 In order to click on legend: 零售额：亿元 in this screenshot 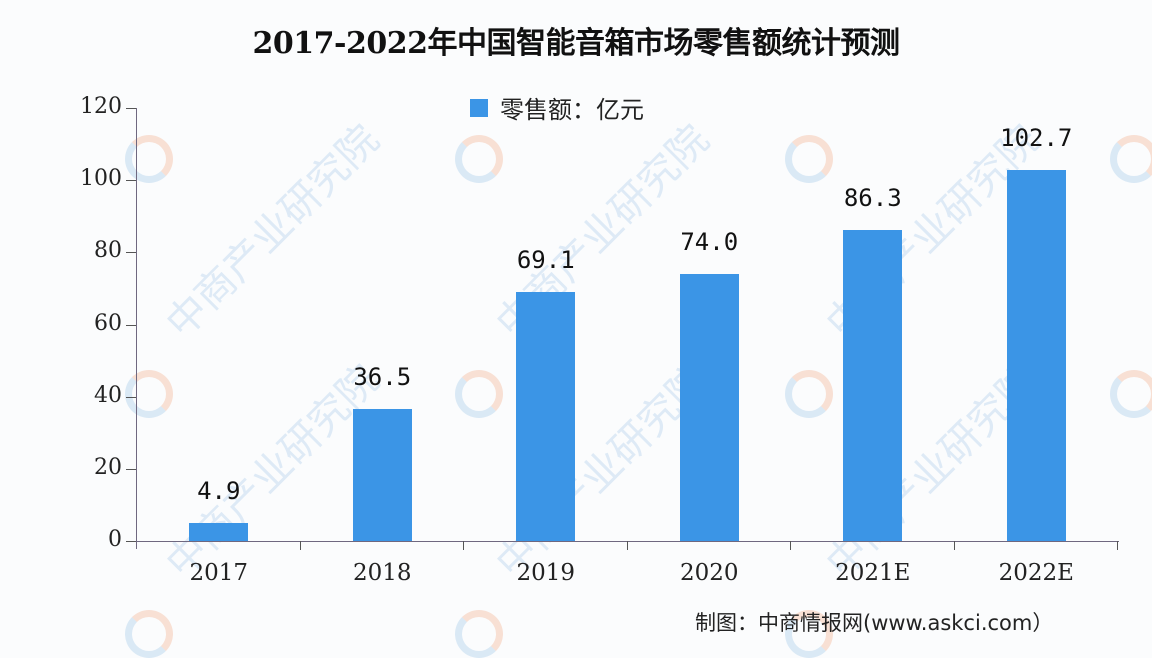, I will do `click(557, 107)`.